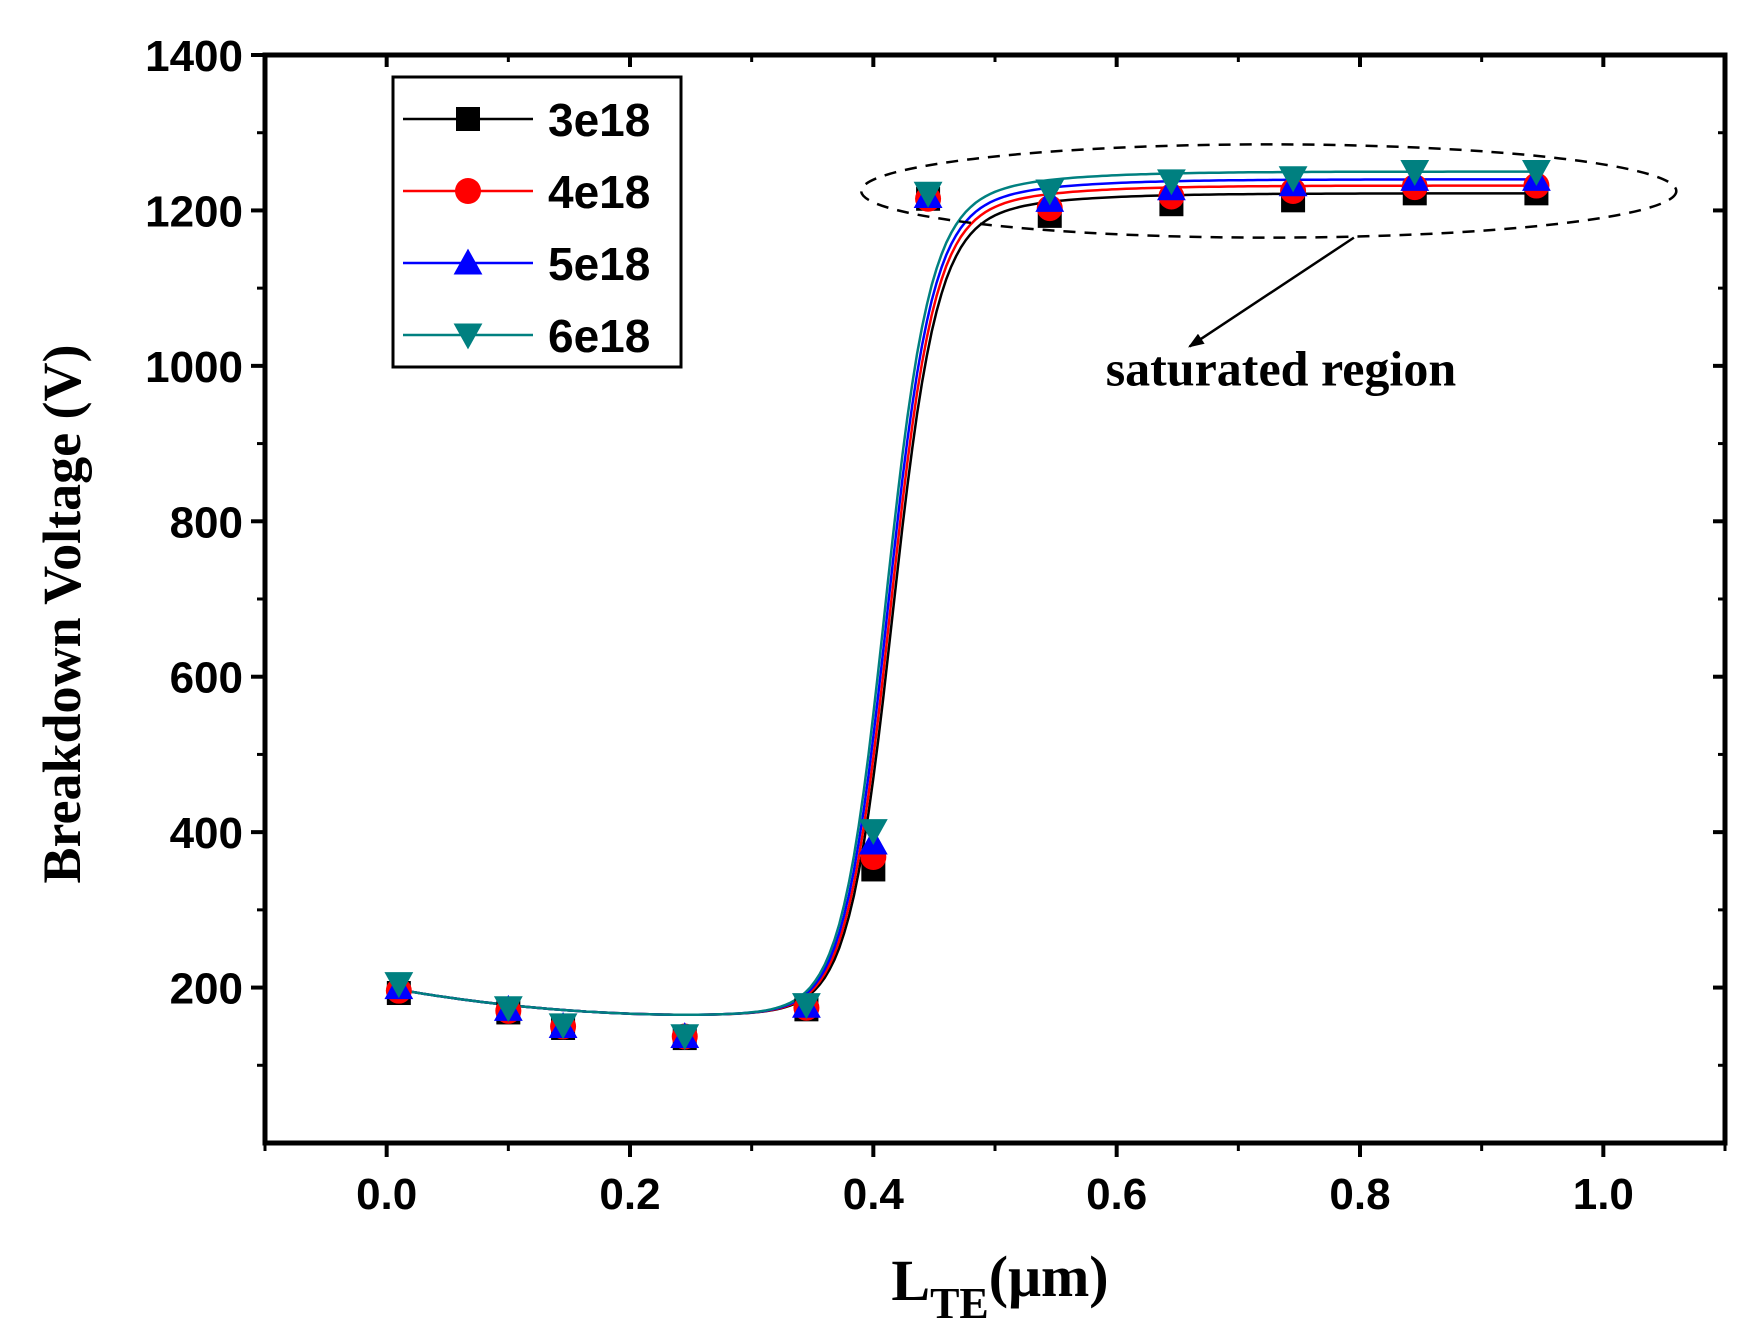 This screenshot has width=1749, height=1334. Describe the element at coordinates (194, 56) in the screenshot. I see `y-tick-label: 1400` at that location.